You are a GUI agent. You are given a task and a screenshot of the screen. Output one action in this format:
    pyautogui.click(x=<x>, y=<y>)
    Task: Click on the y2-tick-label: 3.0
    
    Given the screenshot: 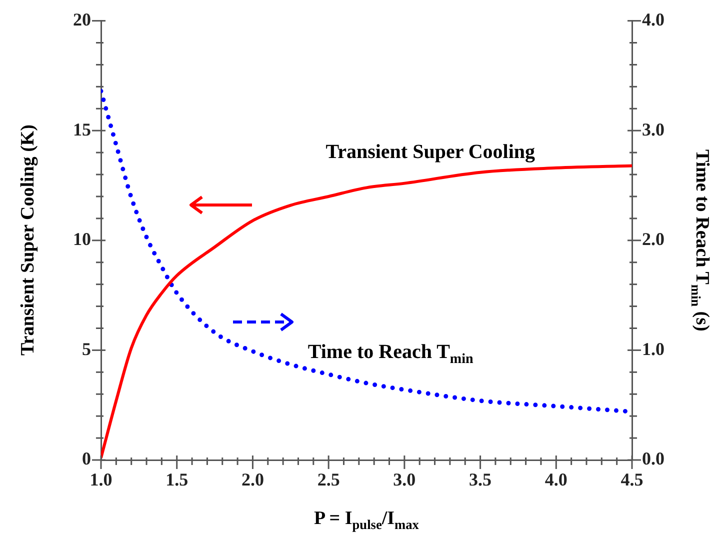 What is the action you would take?
    pyautogui.click(x=653, y=129)
    